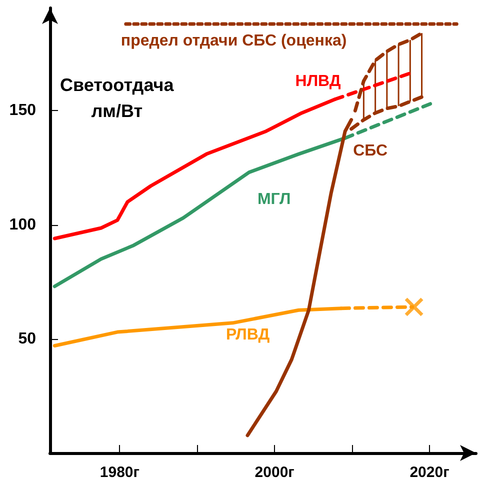 The image size is (482, 481). Describe the element at coordinates (248, 335) in the screenshot. I see `series-label: РЛВД` at that location.